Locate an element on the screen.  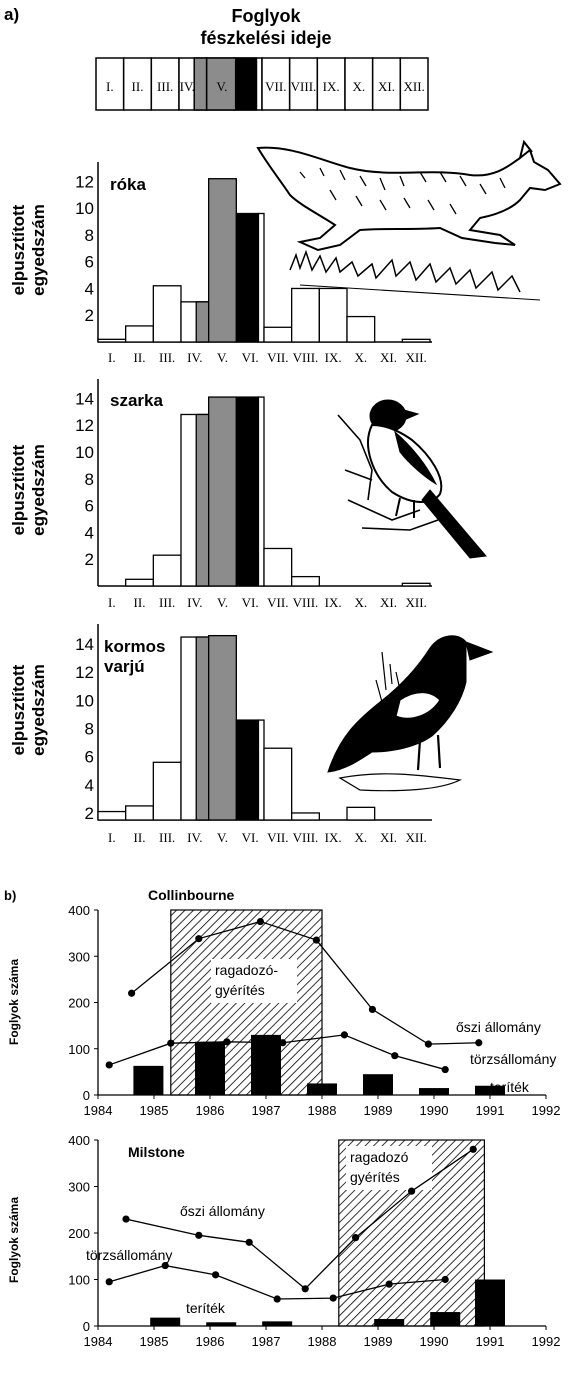
x-tick-label: 1986 is located at coordinates (210, 1341).